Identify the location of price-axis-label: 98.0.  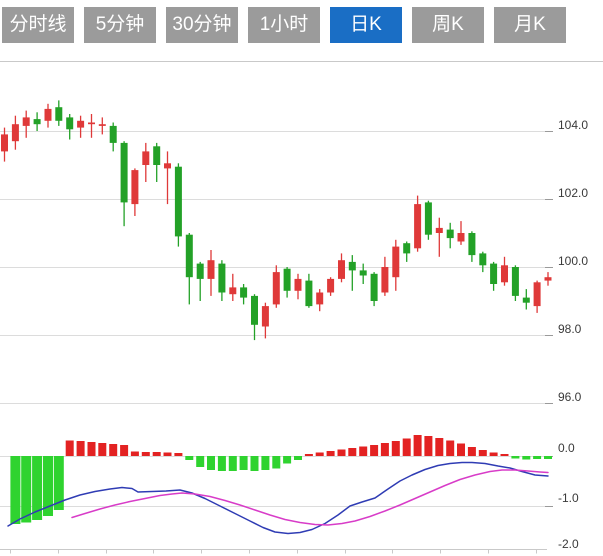
(570, 329).